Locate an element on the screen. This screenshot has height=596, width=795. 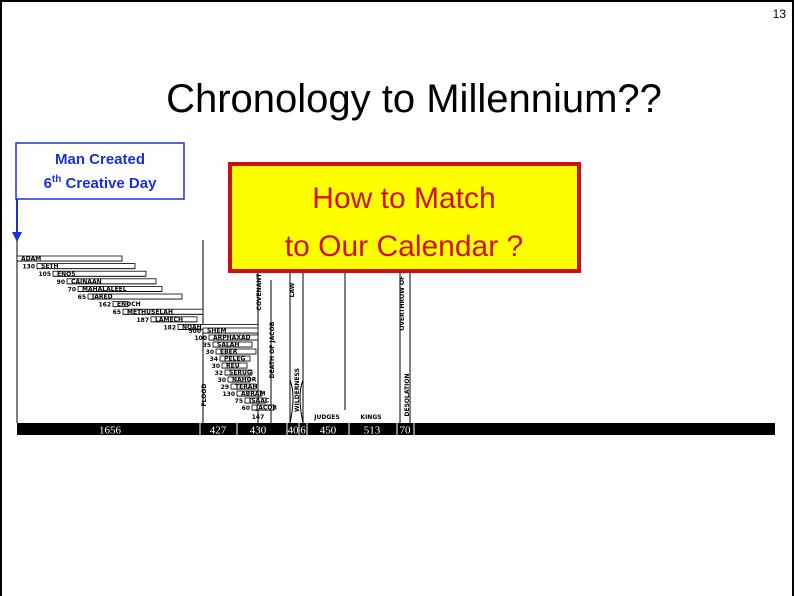
timeline-number: 70 is located at coordinates (406, 431).